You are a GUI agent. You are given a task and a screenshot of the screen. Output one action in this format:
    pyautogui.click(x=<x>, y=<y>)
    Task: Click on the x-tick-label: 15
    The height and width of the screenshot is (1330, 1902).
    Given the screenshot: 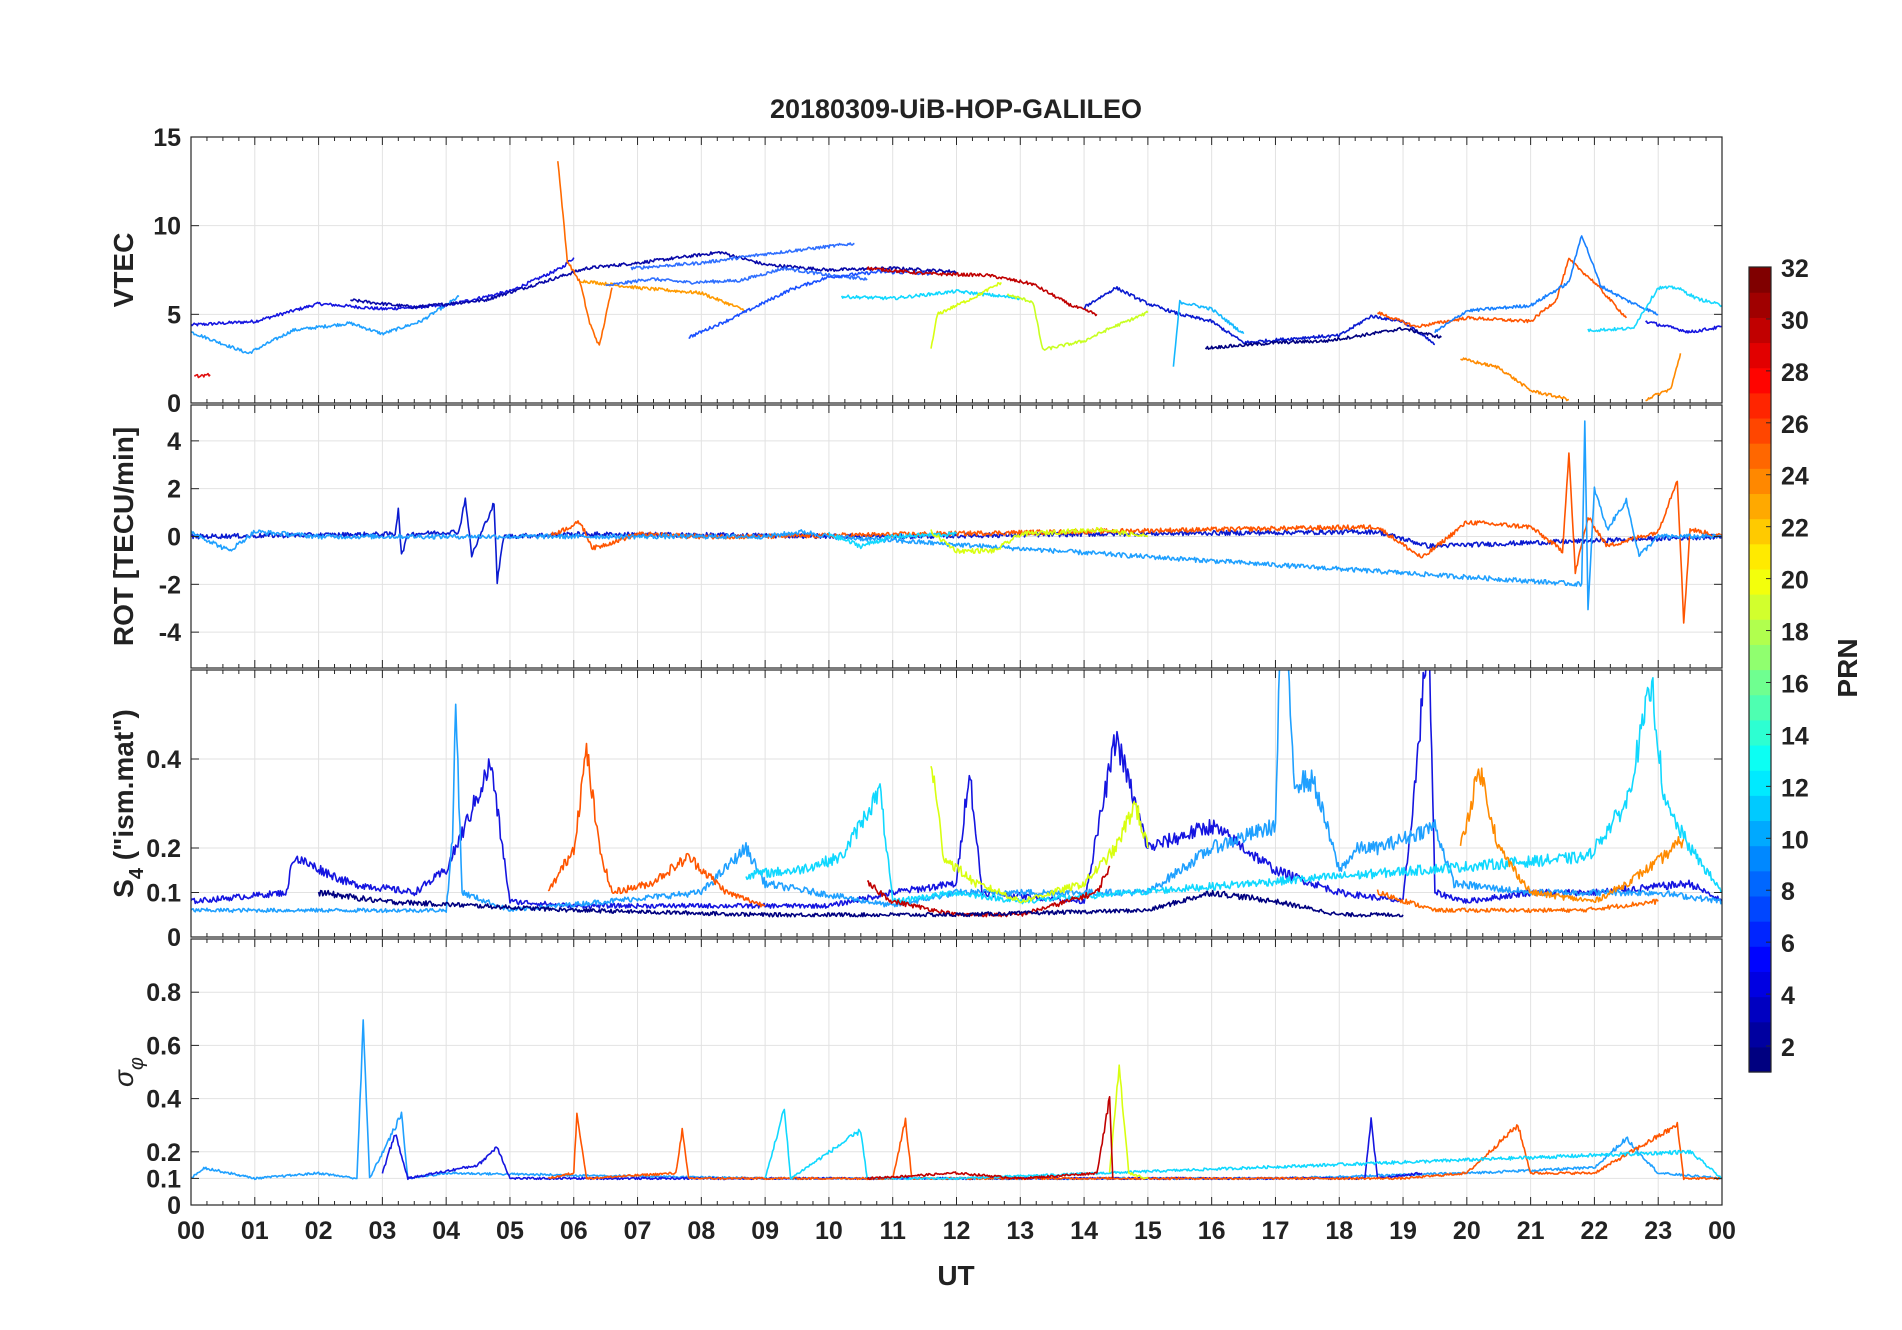 What is the action you would take?
    pyautogui.click(x=1148, y=1231)
    